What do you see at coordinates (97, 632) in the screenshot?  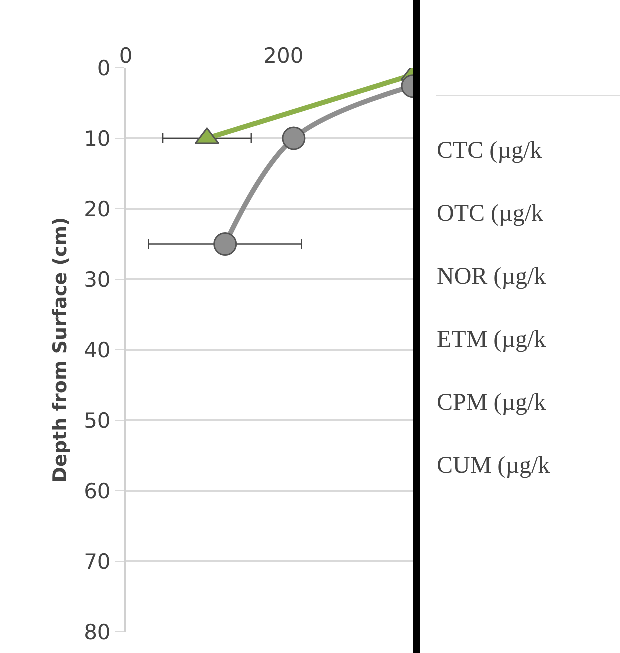 I see `y-tick-label: 80` at bounding box center [97, 632].